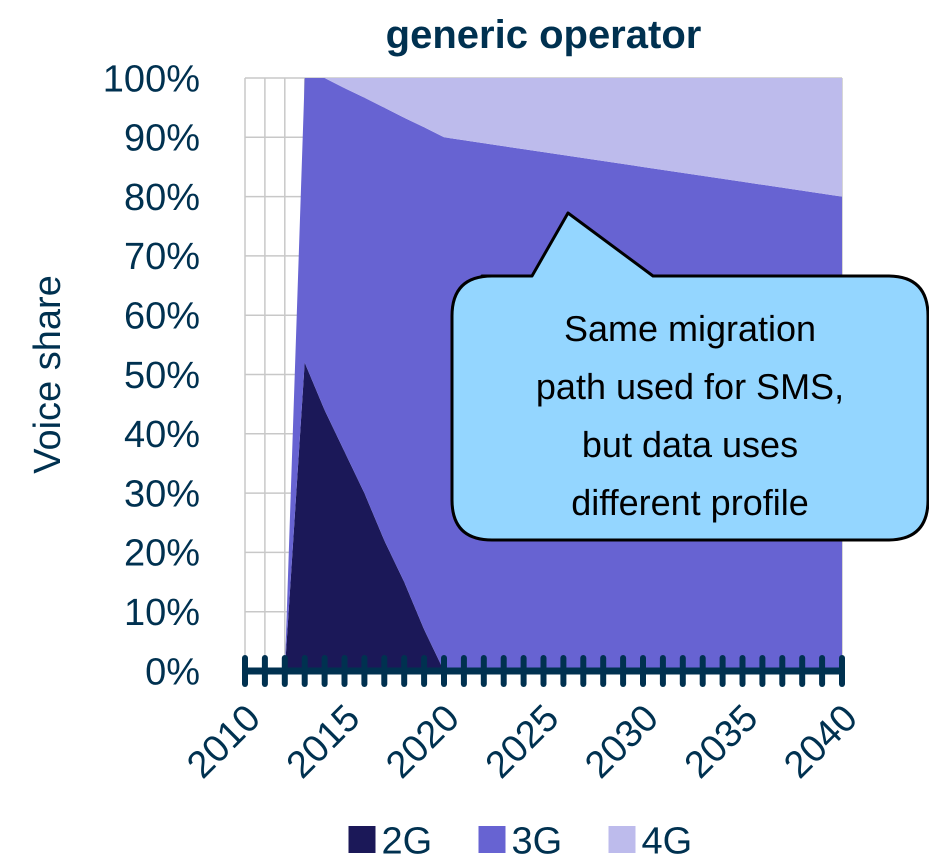 The height and width of the screenshot is (862, 929). I want to click on y-tick-label: 90%, so click(162, 139).